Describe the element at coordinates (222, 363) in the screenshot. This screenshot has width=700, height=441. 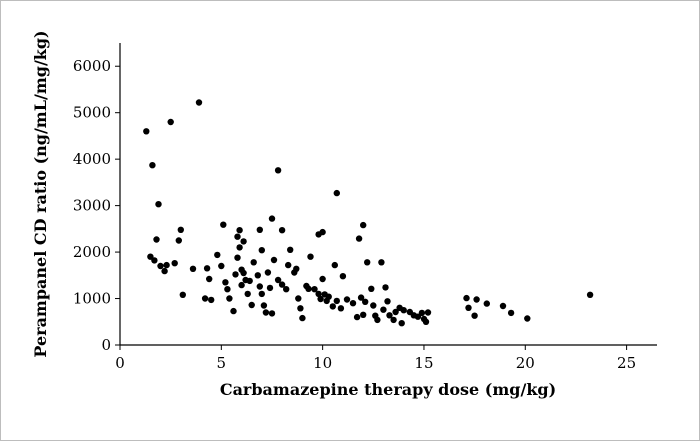
I see `x-tick-label: 5` at that location.